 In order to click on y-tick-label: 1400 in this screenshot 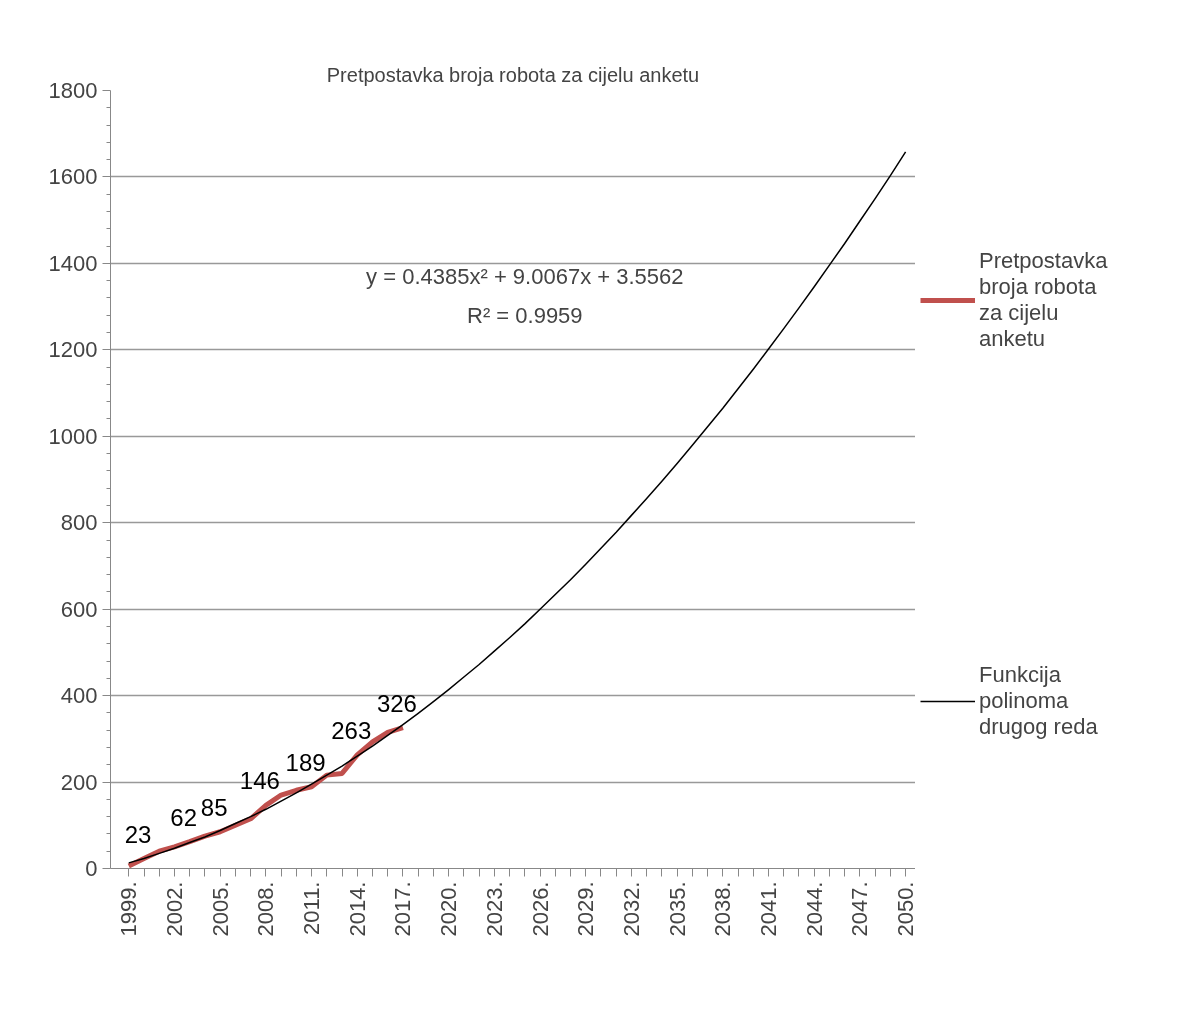, I will do `click(73, 263)`.